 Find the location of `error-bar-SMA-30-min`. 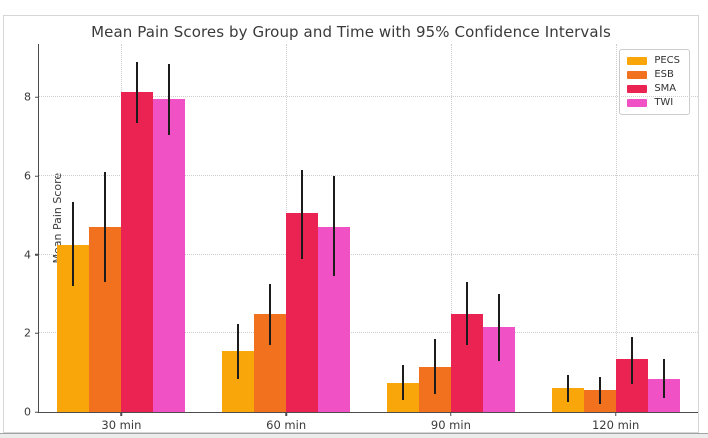

error-bar-SMA-30-min is located at coordinates (137, 93).